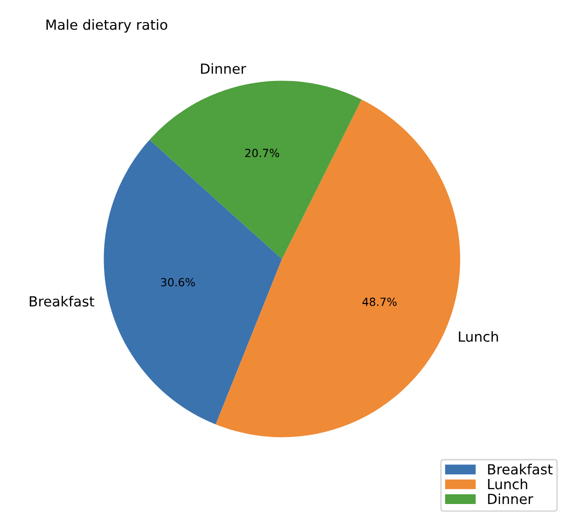 The image size is (564, 518). What do you see at coordinates (511, 498) in the screenshot?
I see `legend-label: Dinner` at bounding box center [511, 498].